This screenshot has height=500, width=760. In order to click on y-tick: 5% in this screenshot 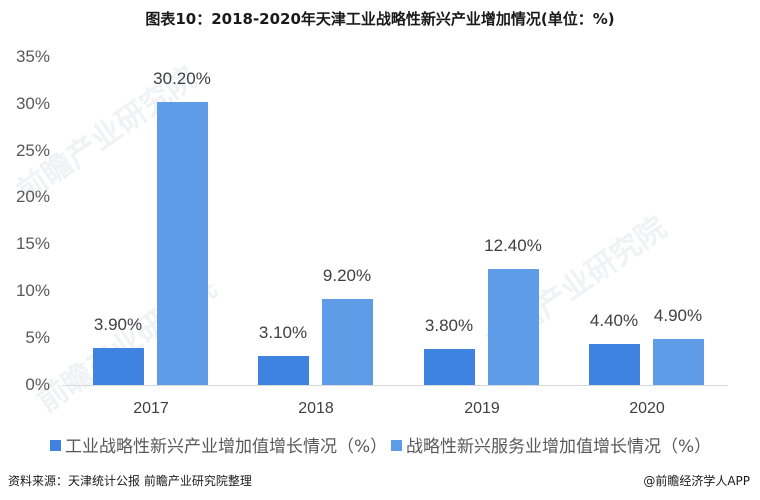, I will do `click(37, 337)`.